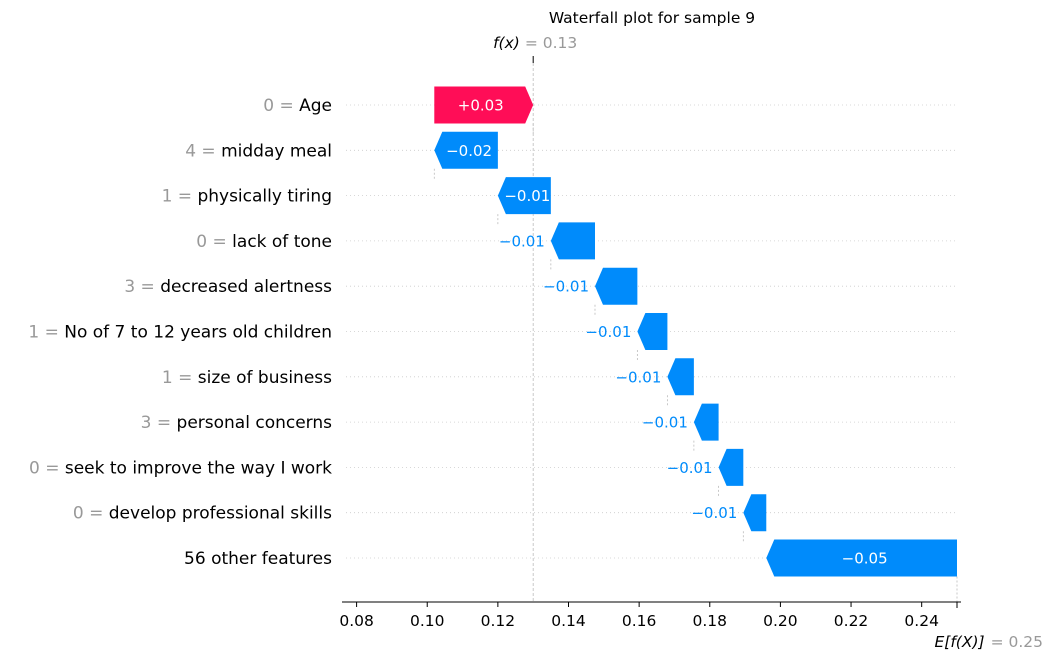 The image size is (1054, 661). Describe the element at coordinates (498, 621) in the screenshot. I see `x-tick-label: 0.12` at that location.